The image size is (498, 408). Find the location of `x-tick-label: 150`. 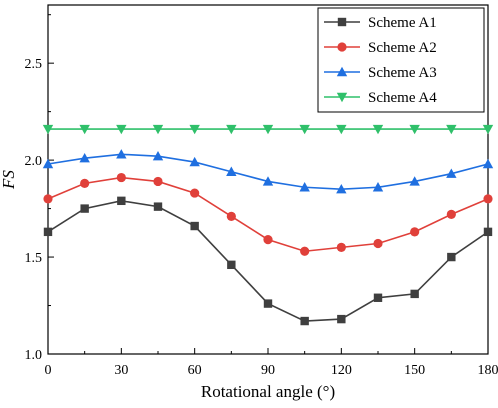

x-tick-label: 150 is located at coordinates (414, 370).